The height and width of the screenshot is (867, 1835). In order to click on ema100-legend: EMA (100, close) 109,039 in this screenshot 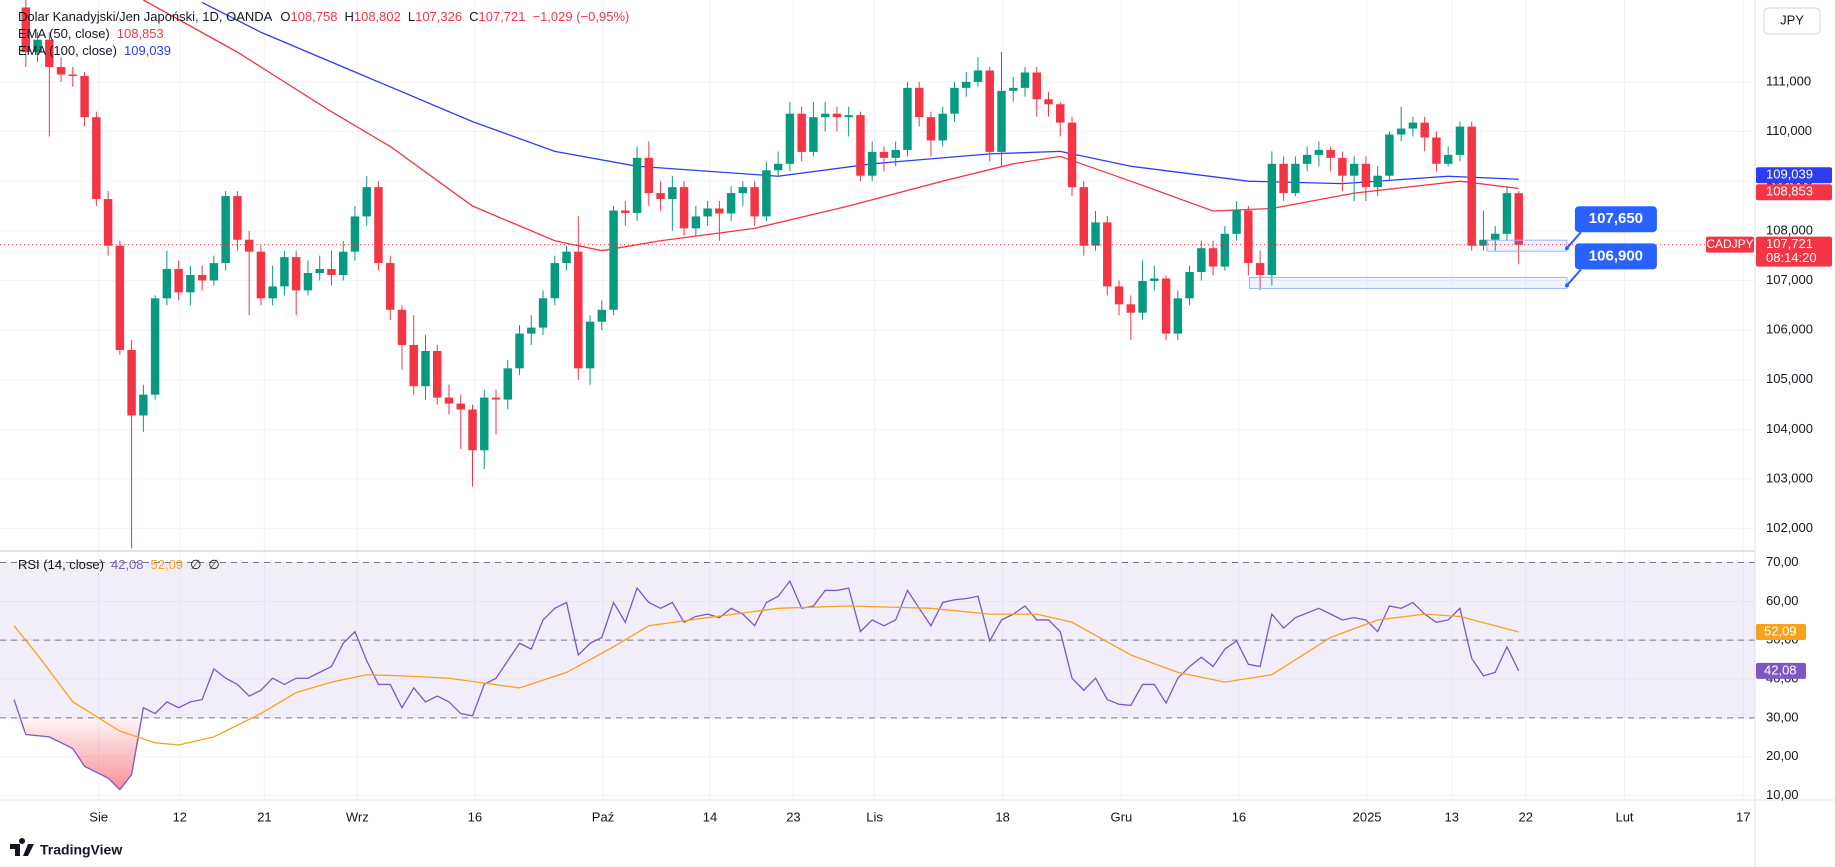, I will do `click(94, 50)`.